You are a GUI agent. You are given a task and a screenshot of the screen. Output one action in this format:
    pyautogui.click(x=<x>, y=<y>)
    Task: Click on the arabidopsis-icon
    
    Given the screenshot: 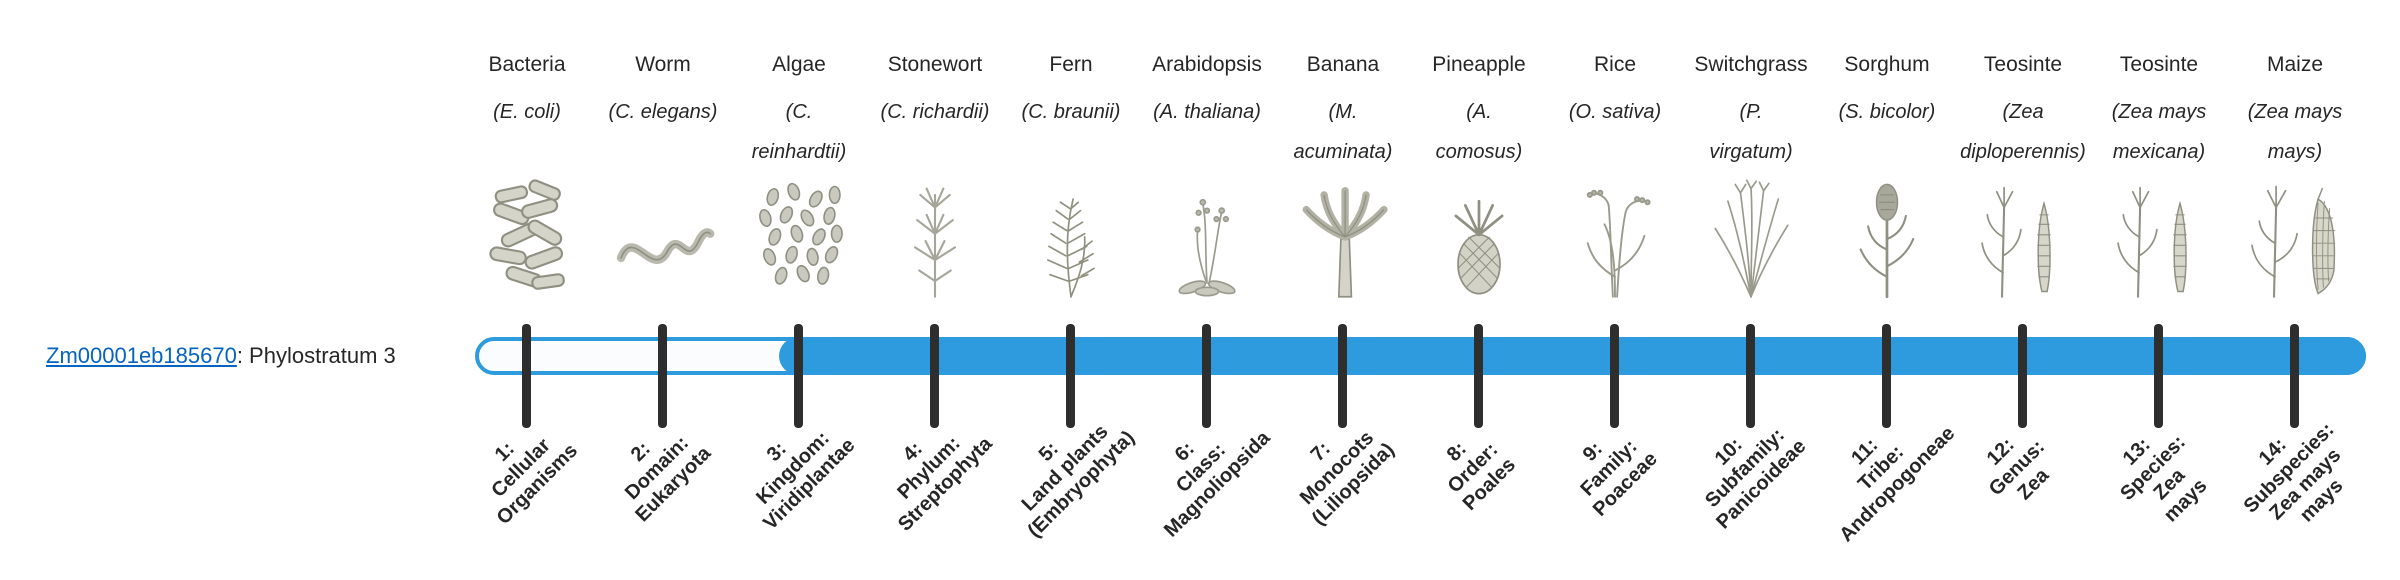 What is the action you would take?
    pyautogui.click(x=1207, y=239)
    